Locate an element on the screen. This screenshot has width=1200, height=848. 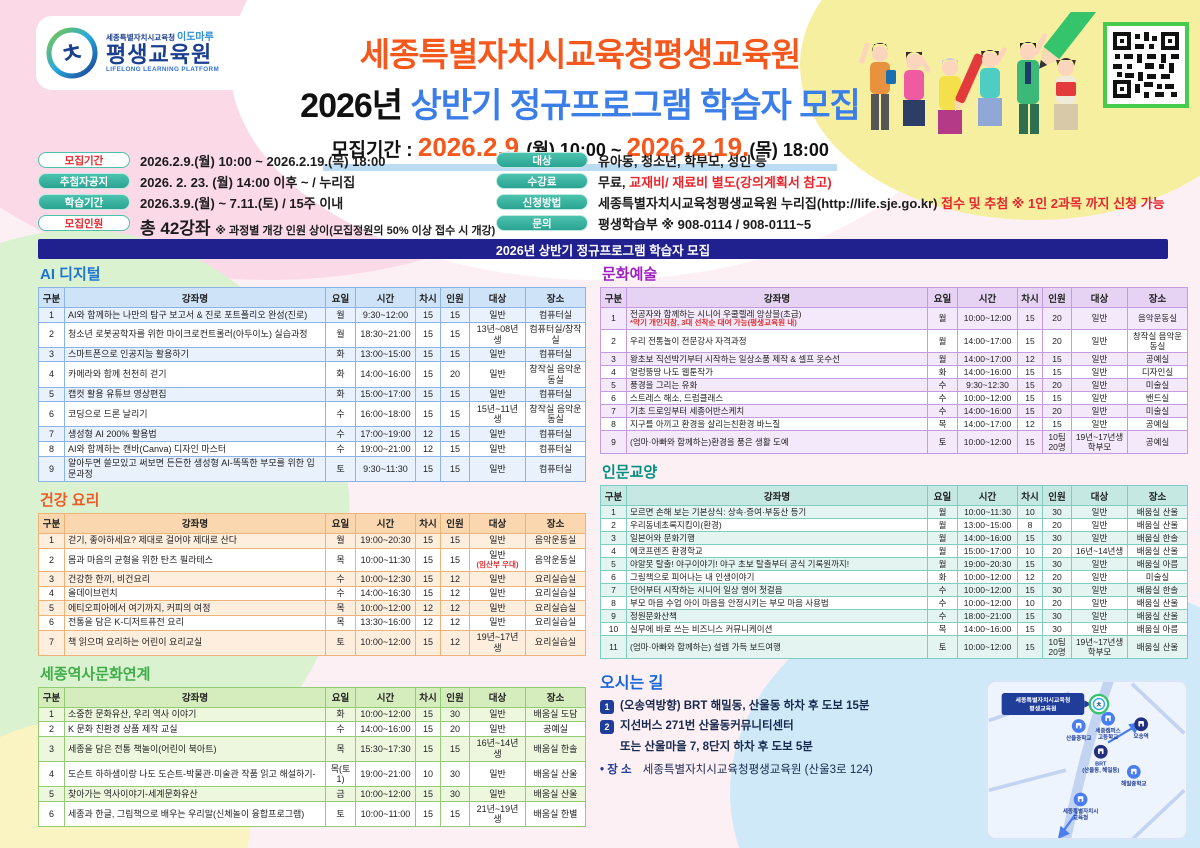
cell-time: 16:00~18:00 is located at coordinates (385, 414).